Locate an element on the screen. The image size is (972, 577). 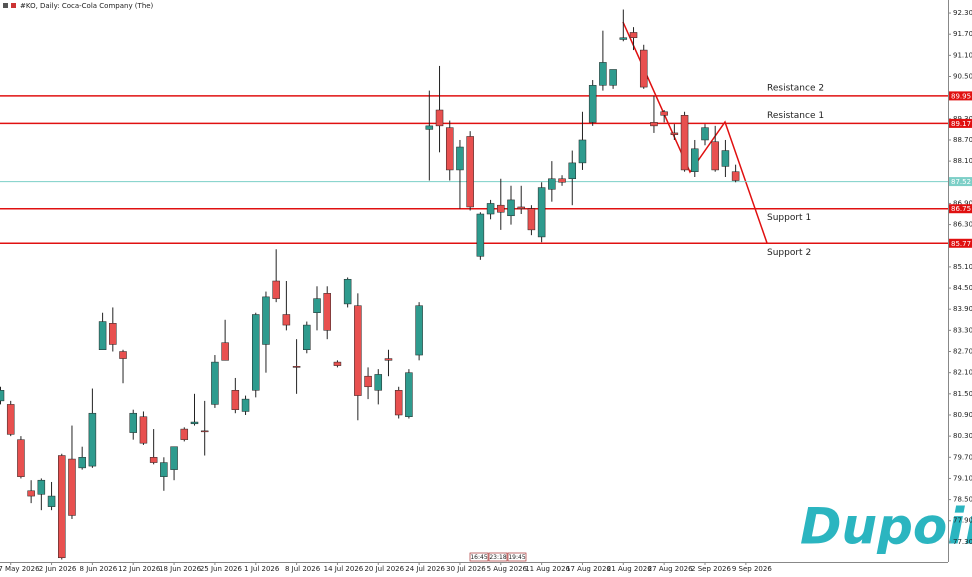
x-tick-label: 2 Jun 2026 is located at coordinates (58, 569).